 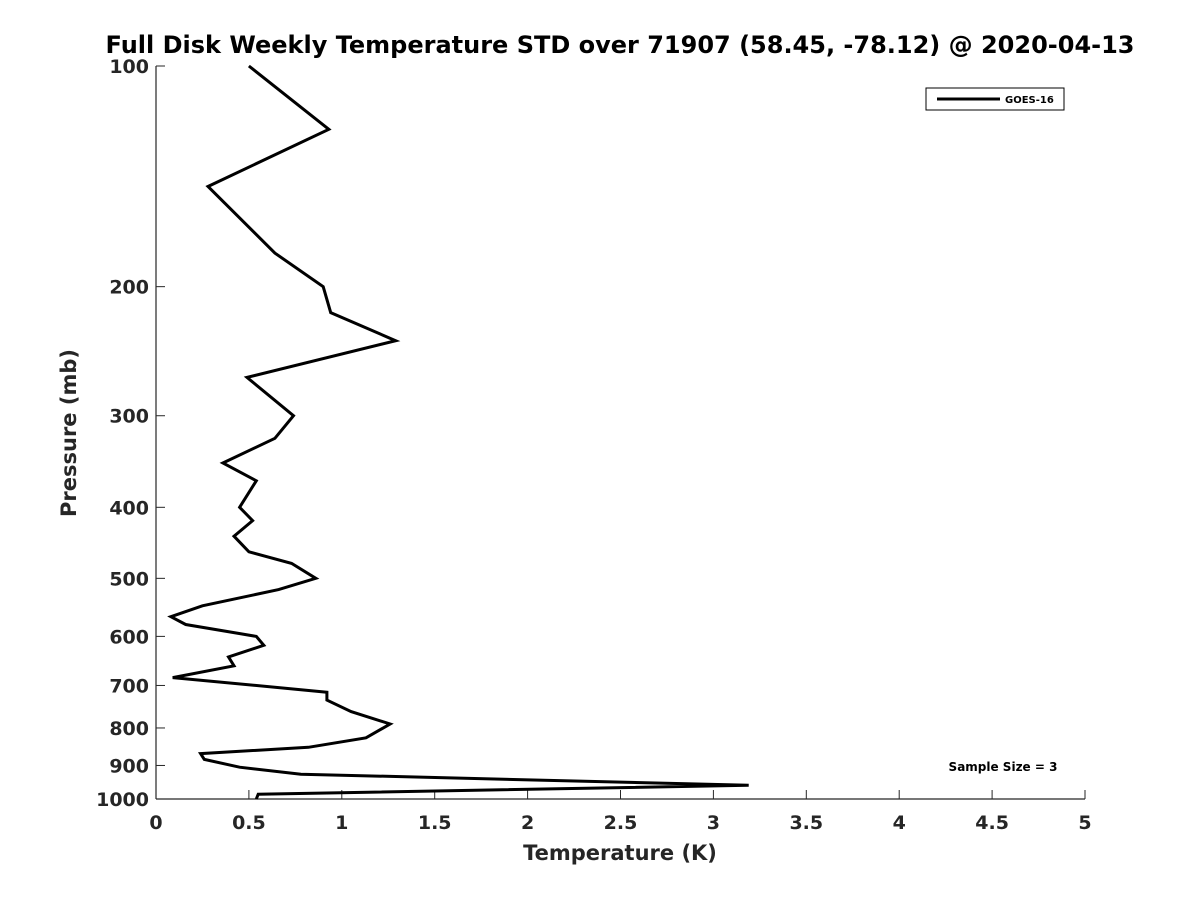 What do you see at coordinates (899, 823) in the screenshot?
I see `x-tick-label: 4` at bounding box center [899, 823].